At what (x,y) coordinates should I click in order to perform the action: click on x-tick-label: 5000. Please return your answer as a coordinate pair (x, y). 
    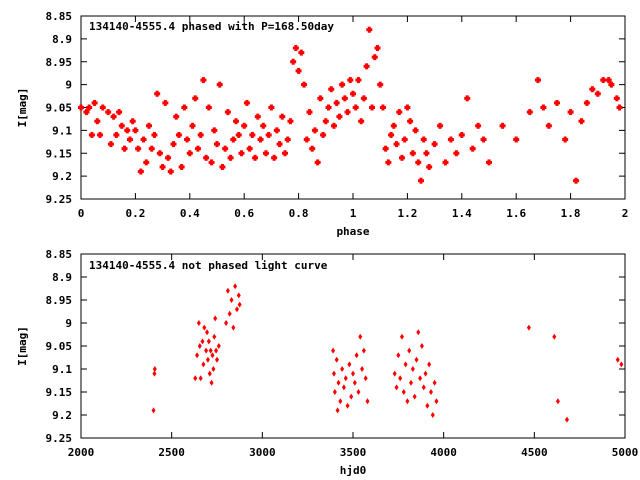
    Looking at the image, I should click on (625, 452).